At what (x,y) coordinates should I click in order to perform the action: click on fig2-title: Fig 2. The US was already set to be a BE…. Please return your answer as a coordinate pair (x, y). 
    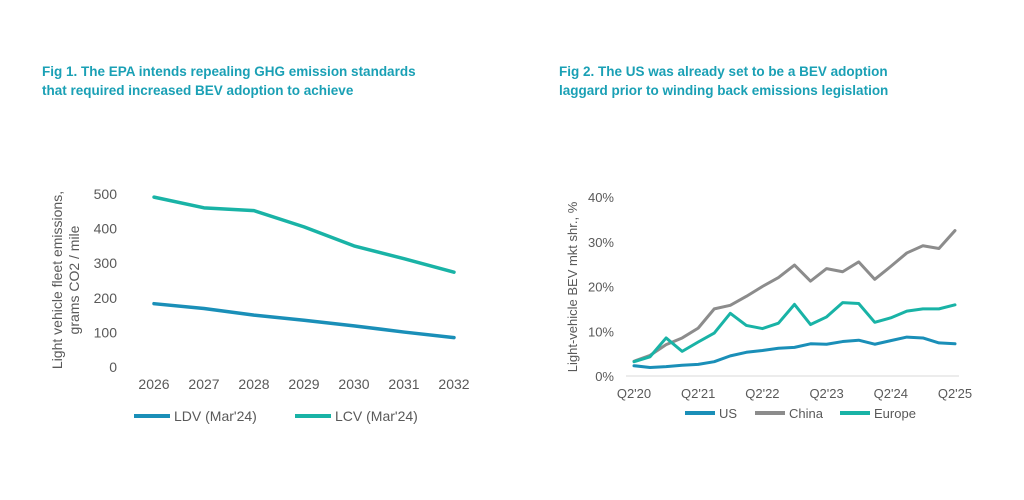
    Looking at the image, I should click on (769, 81).